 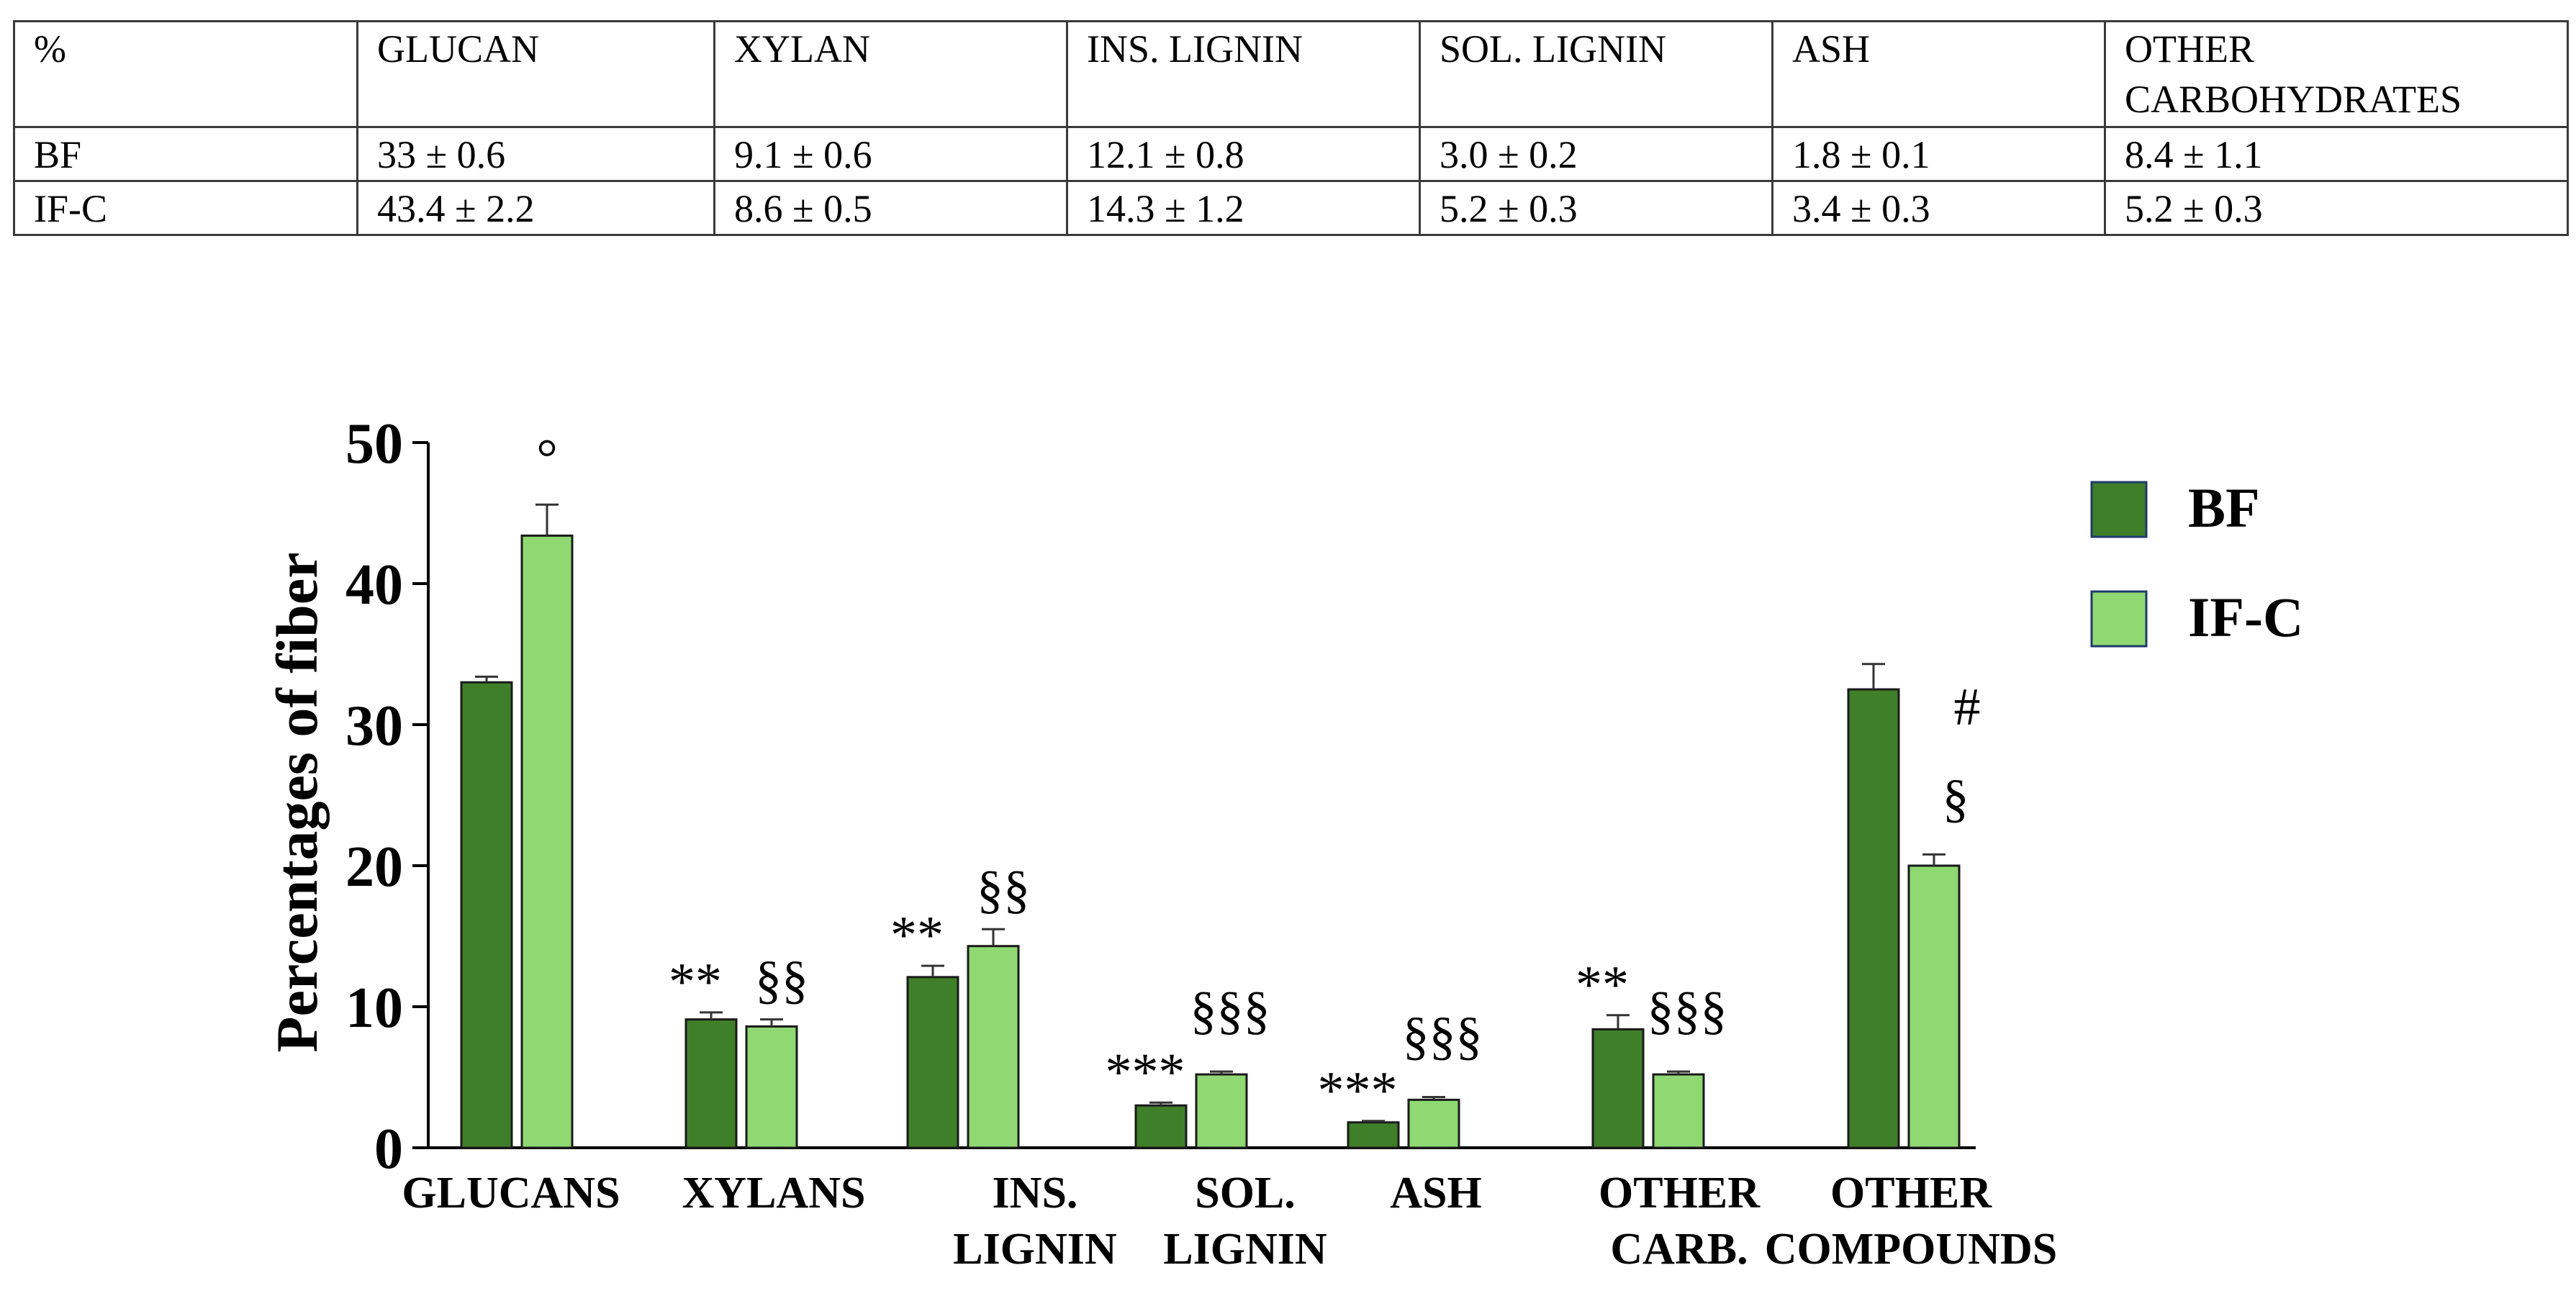 I want to click on y-tick-label: 0, so click(x=388, y=1149).